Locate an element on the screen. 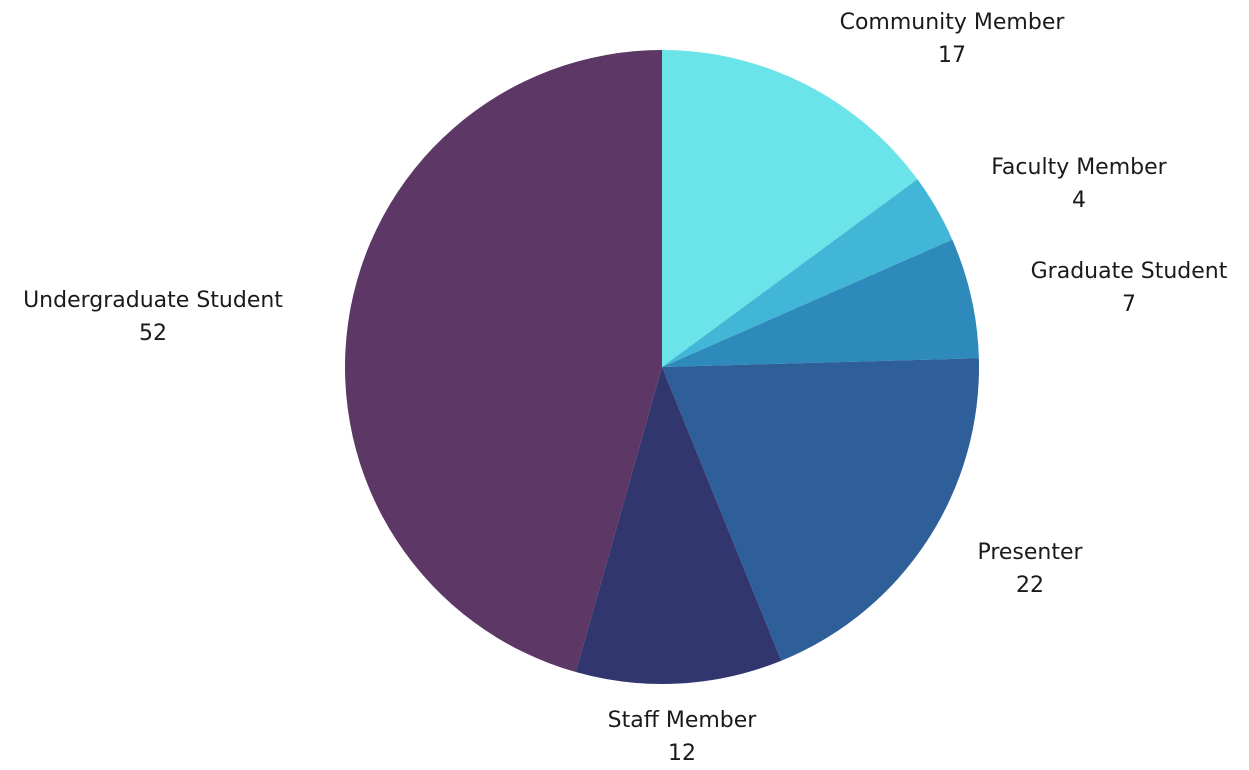 Image resolution: width=1249 pixels, height=770 pixels. slice-label-name: Staff Member is located at coordinates (682, 720).